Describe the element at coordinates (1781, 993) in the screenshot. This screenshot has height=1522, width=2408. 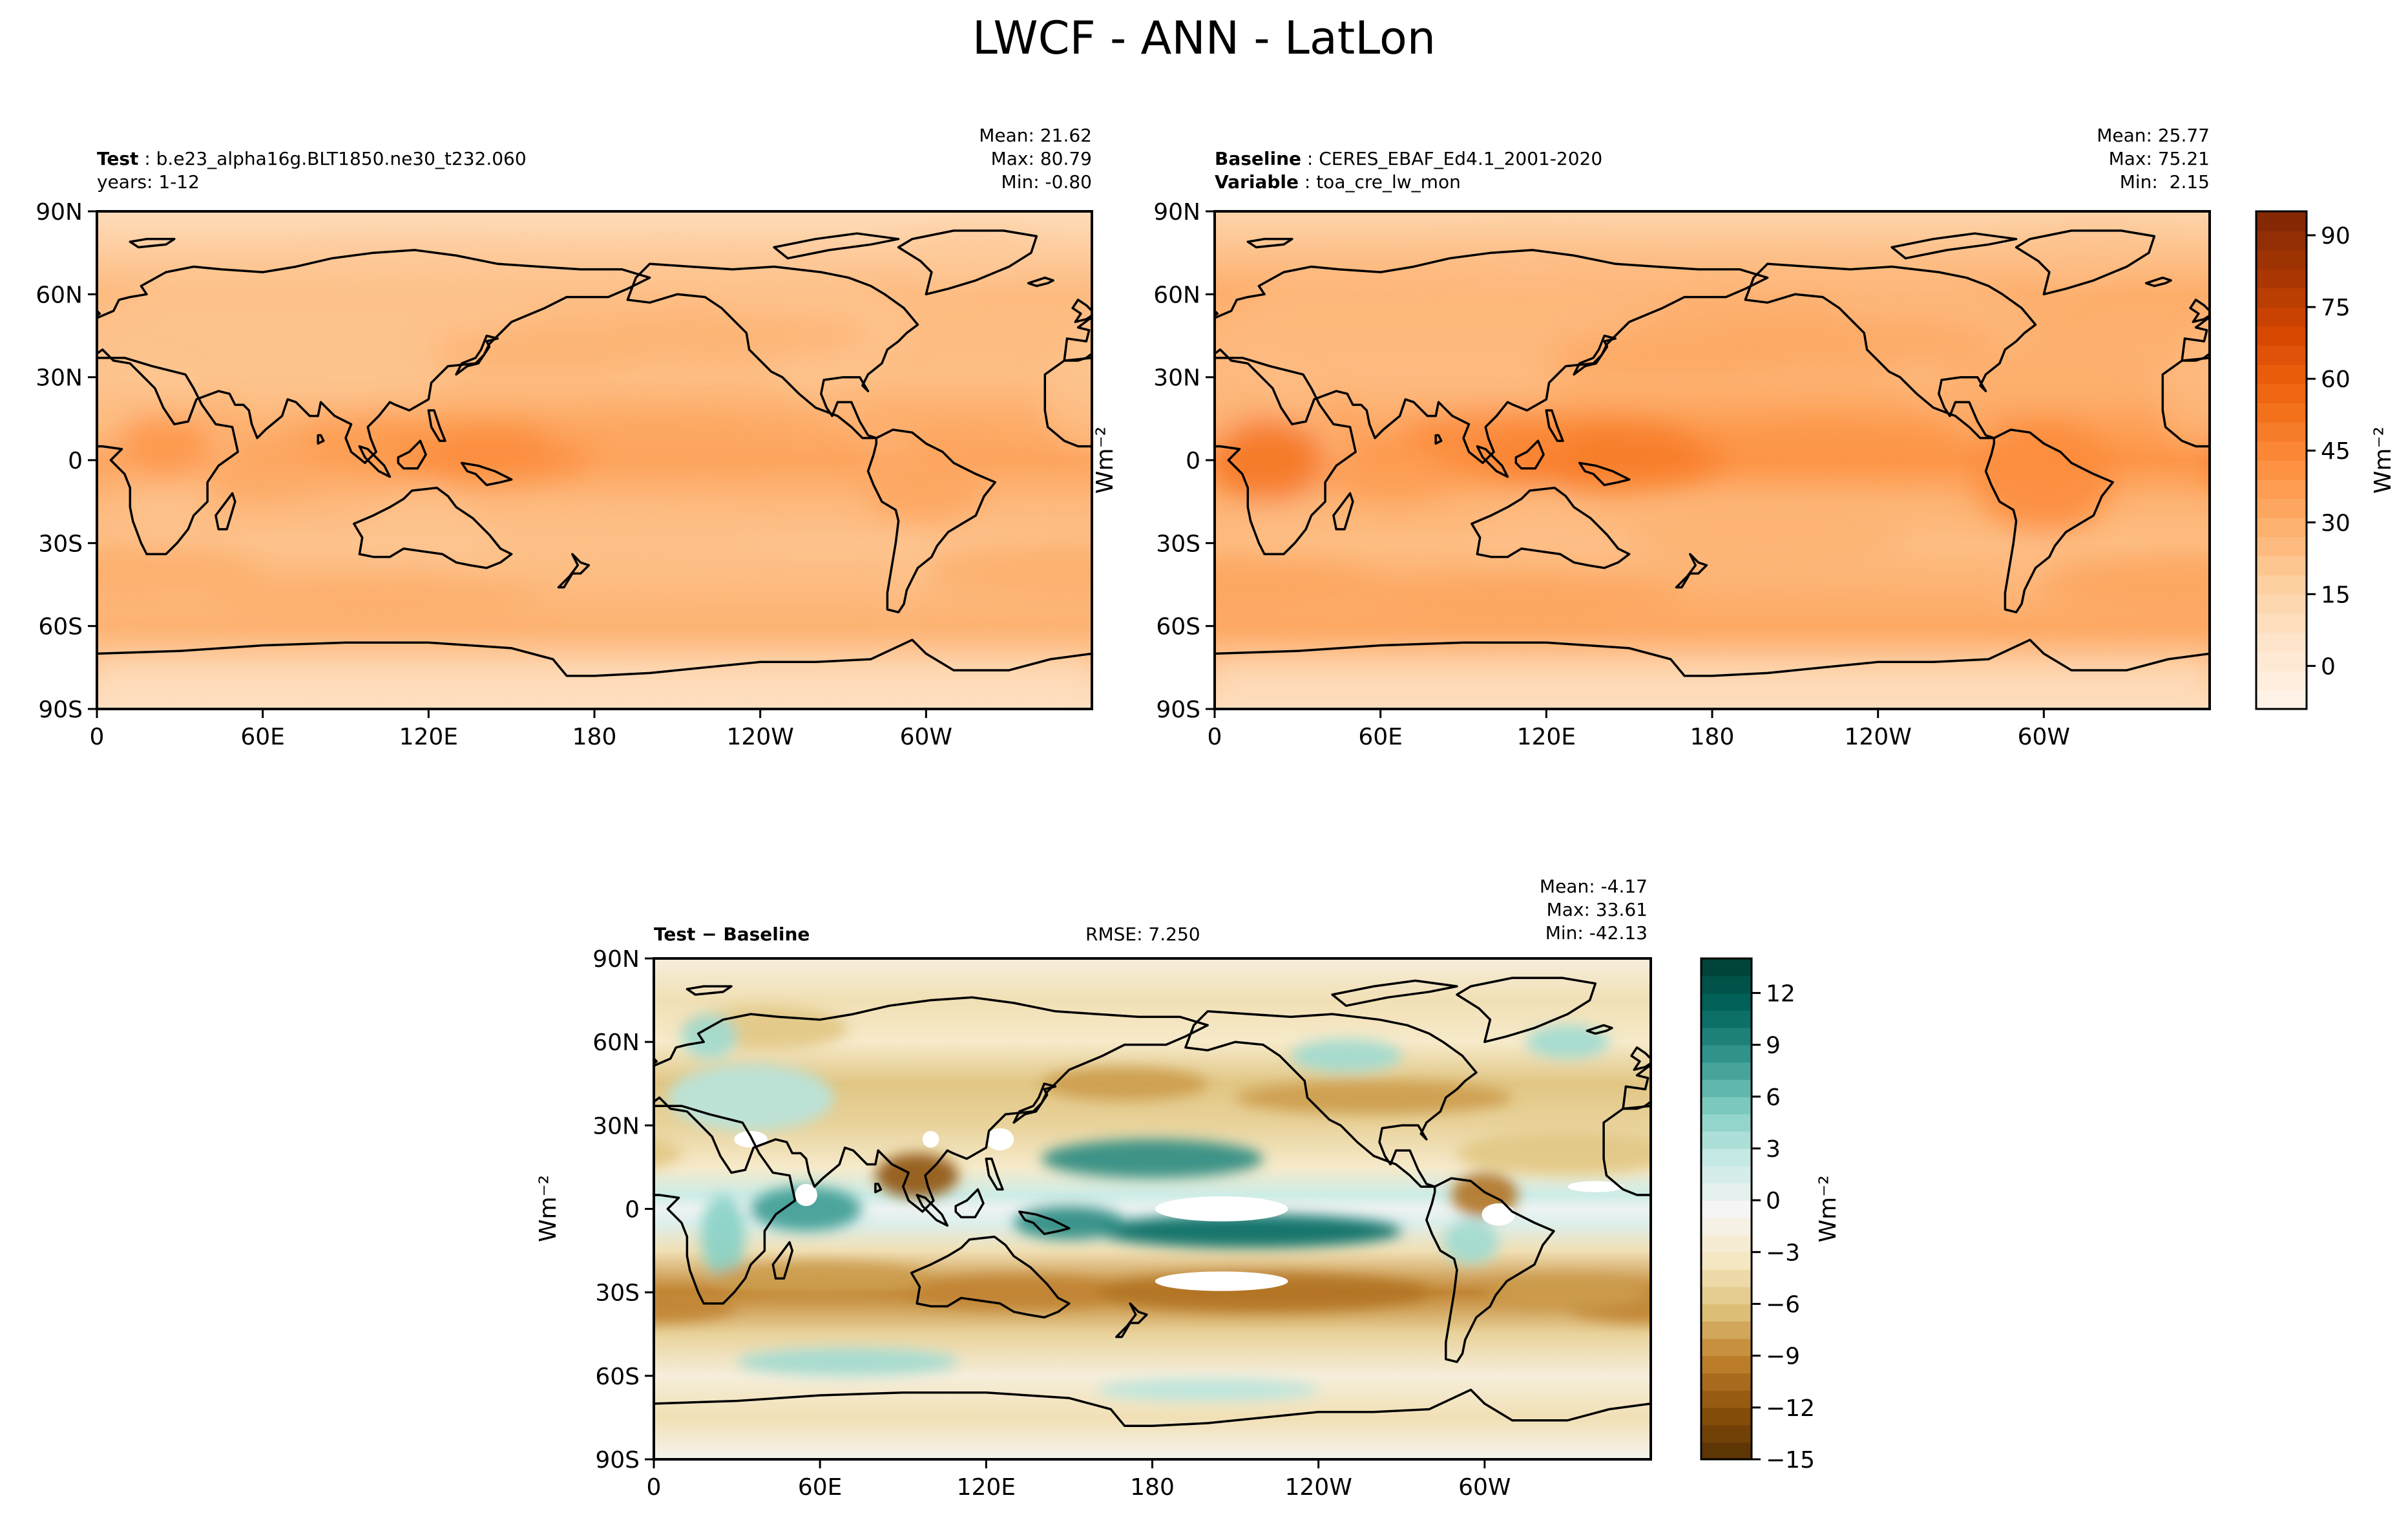
I see `colorbar-tick-label: 12` at that location.